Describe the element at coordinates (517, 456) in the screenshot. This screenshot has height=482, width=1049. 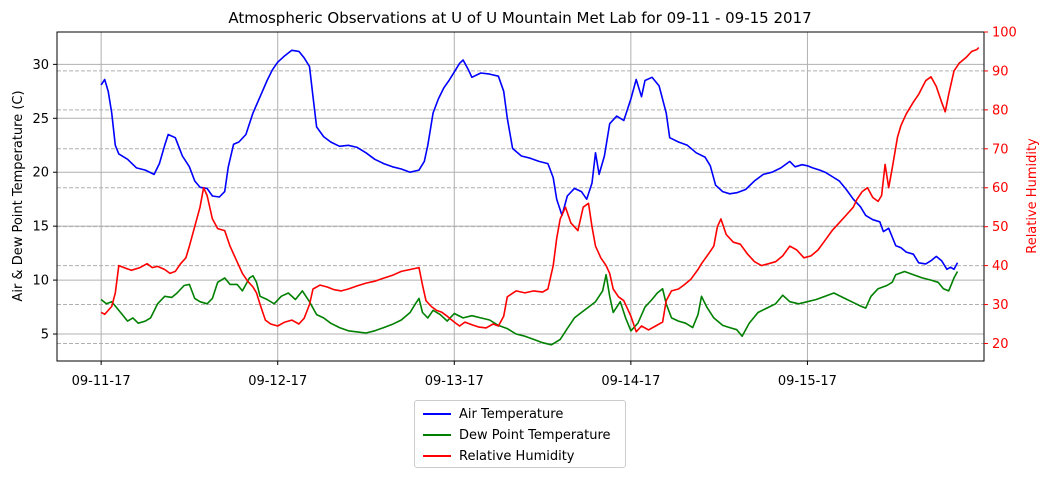
I see `legend-label-relative-humidity: Relative Humidity` at that location.